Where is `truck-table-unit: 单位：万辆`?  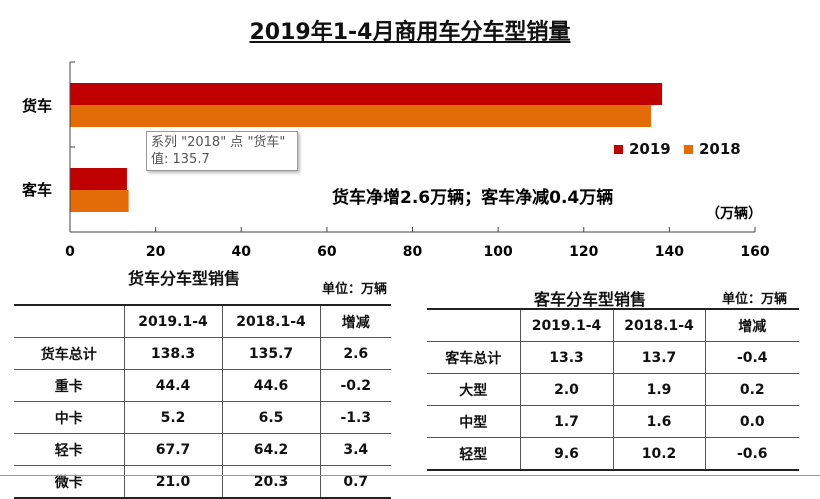
truck-table-unit: 单位：万辆 is located at coordinates (355, 289).